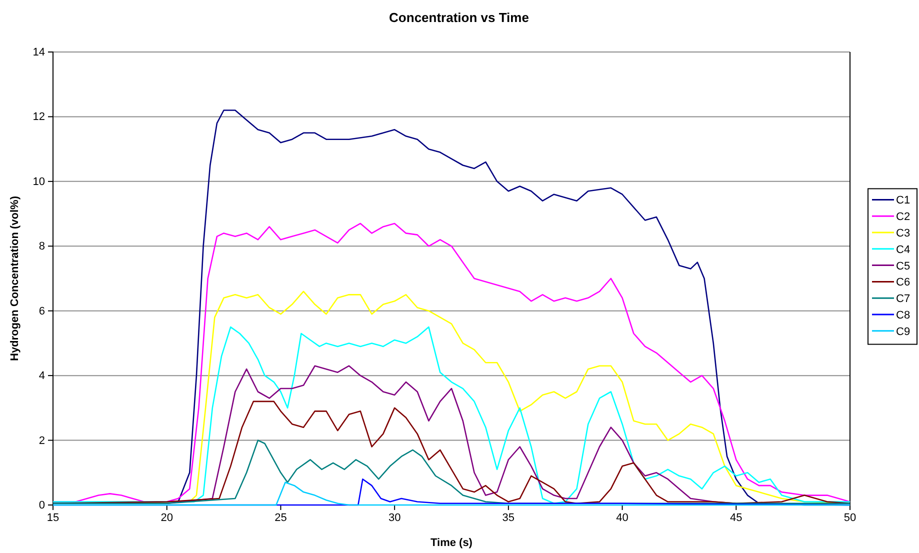  I want to click on x-tick-label: 40, so click(622, 518).